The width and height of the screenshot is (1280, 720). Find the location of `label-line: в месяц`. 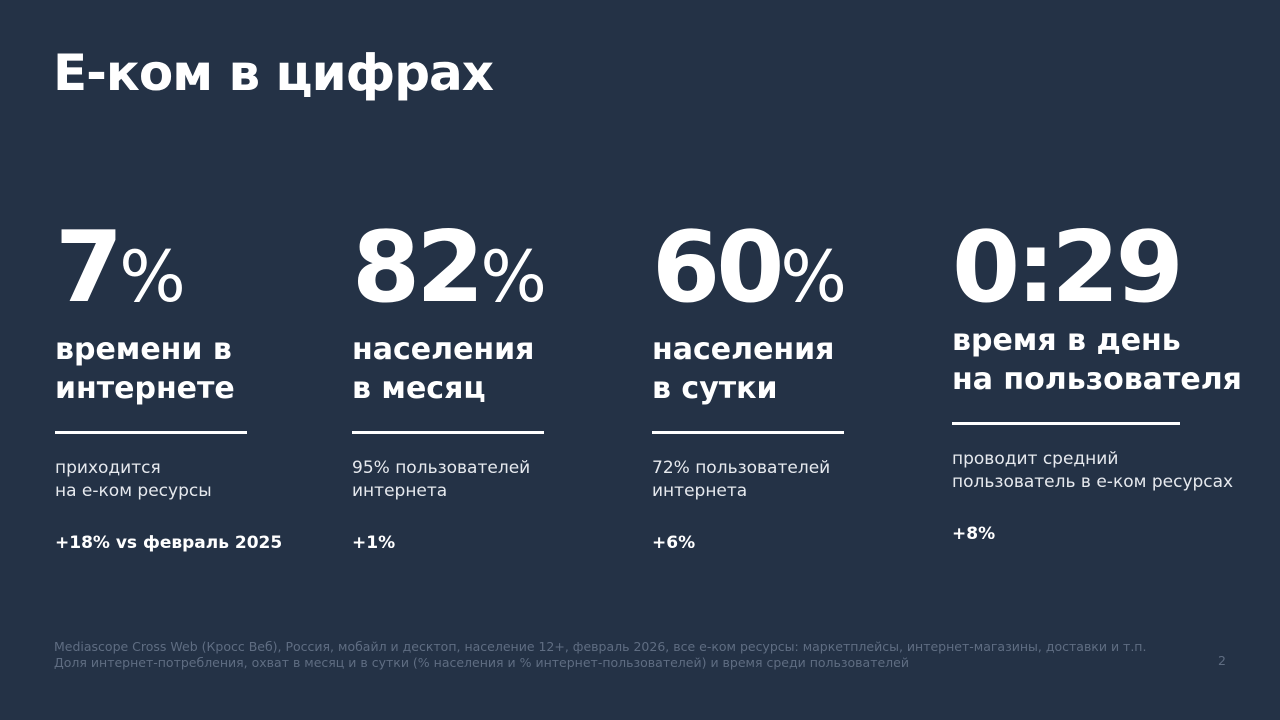

label-line: в месяц is located at coordinates (419, 388).